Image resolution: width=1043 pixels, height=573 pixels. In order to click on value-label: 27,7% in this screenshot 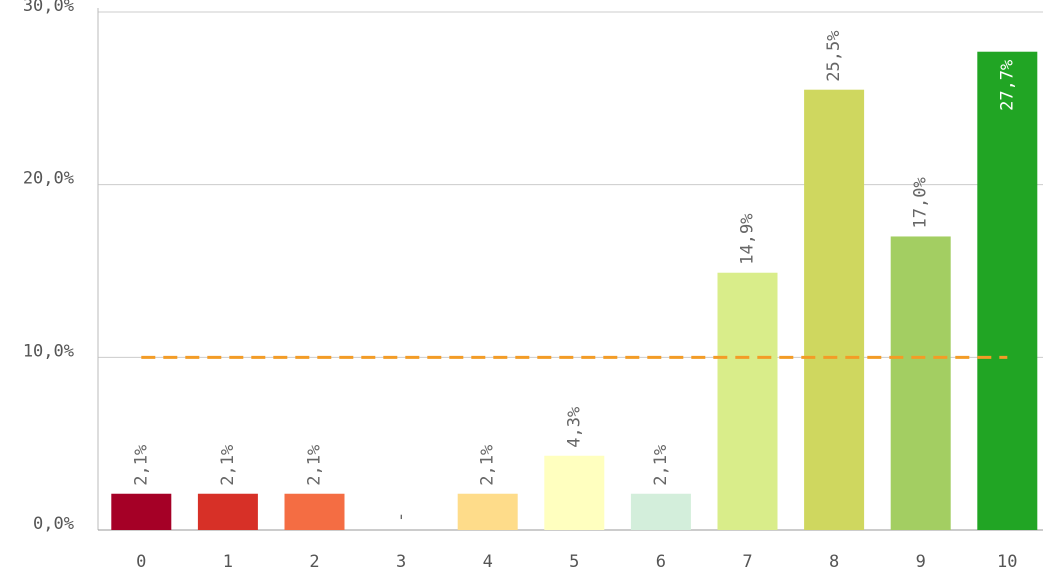, I will do `click(1007, 85)`.